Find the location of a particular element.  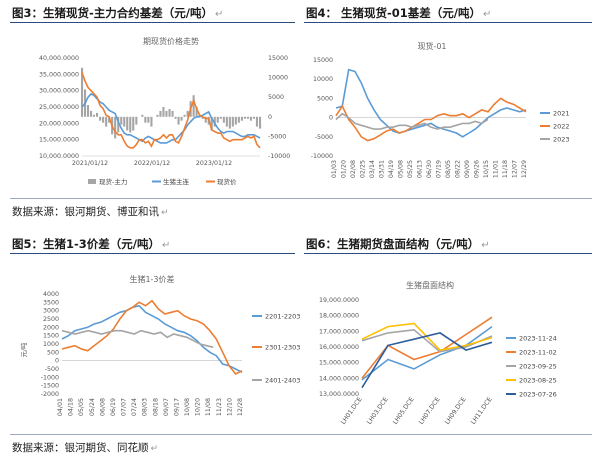

fig5-legend-label: 2301-2303 is located at coordinates (282, 348).